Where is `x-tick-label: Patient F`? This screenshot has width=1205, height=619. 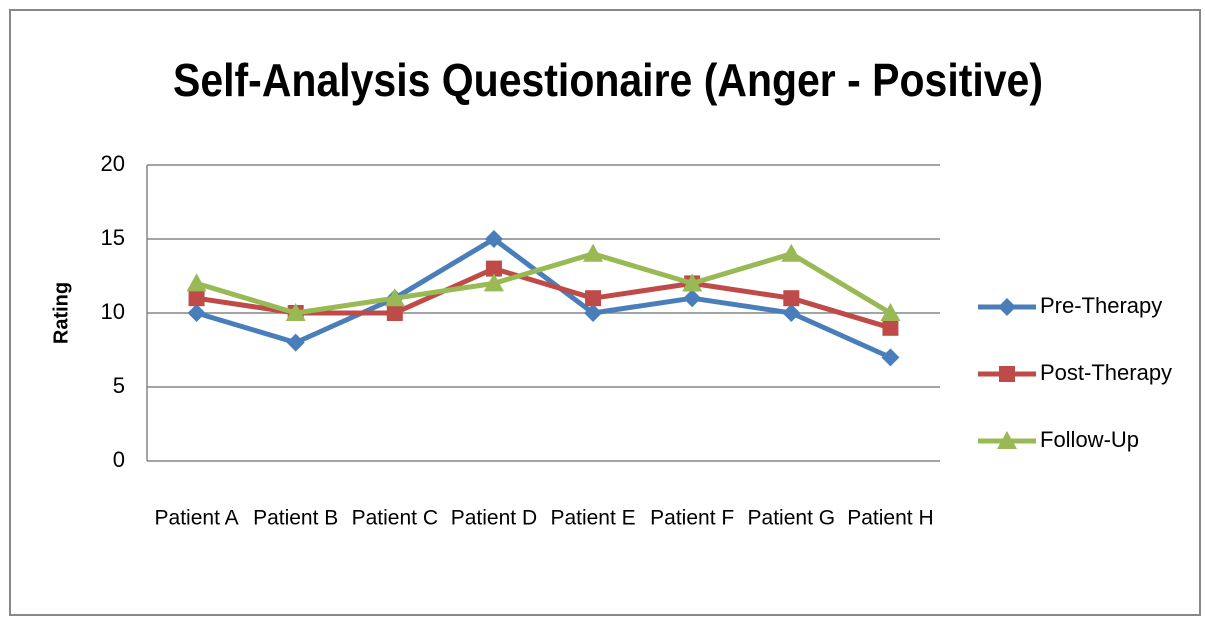
x-tick-label: Patient F is located at coordinates (692, 518).